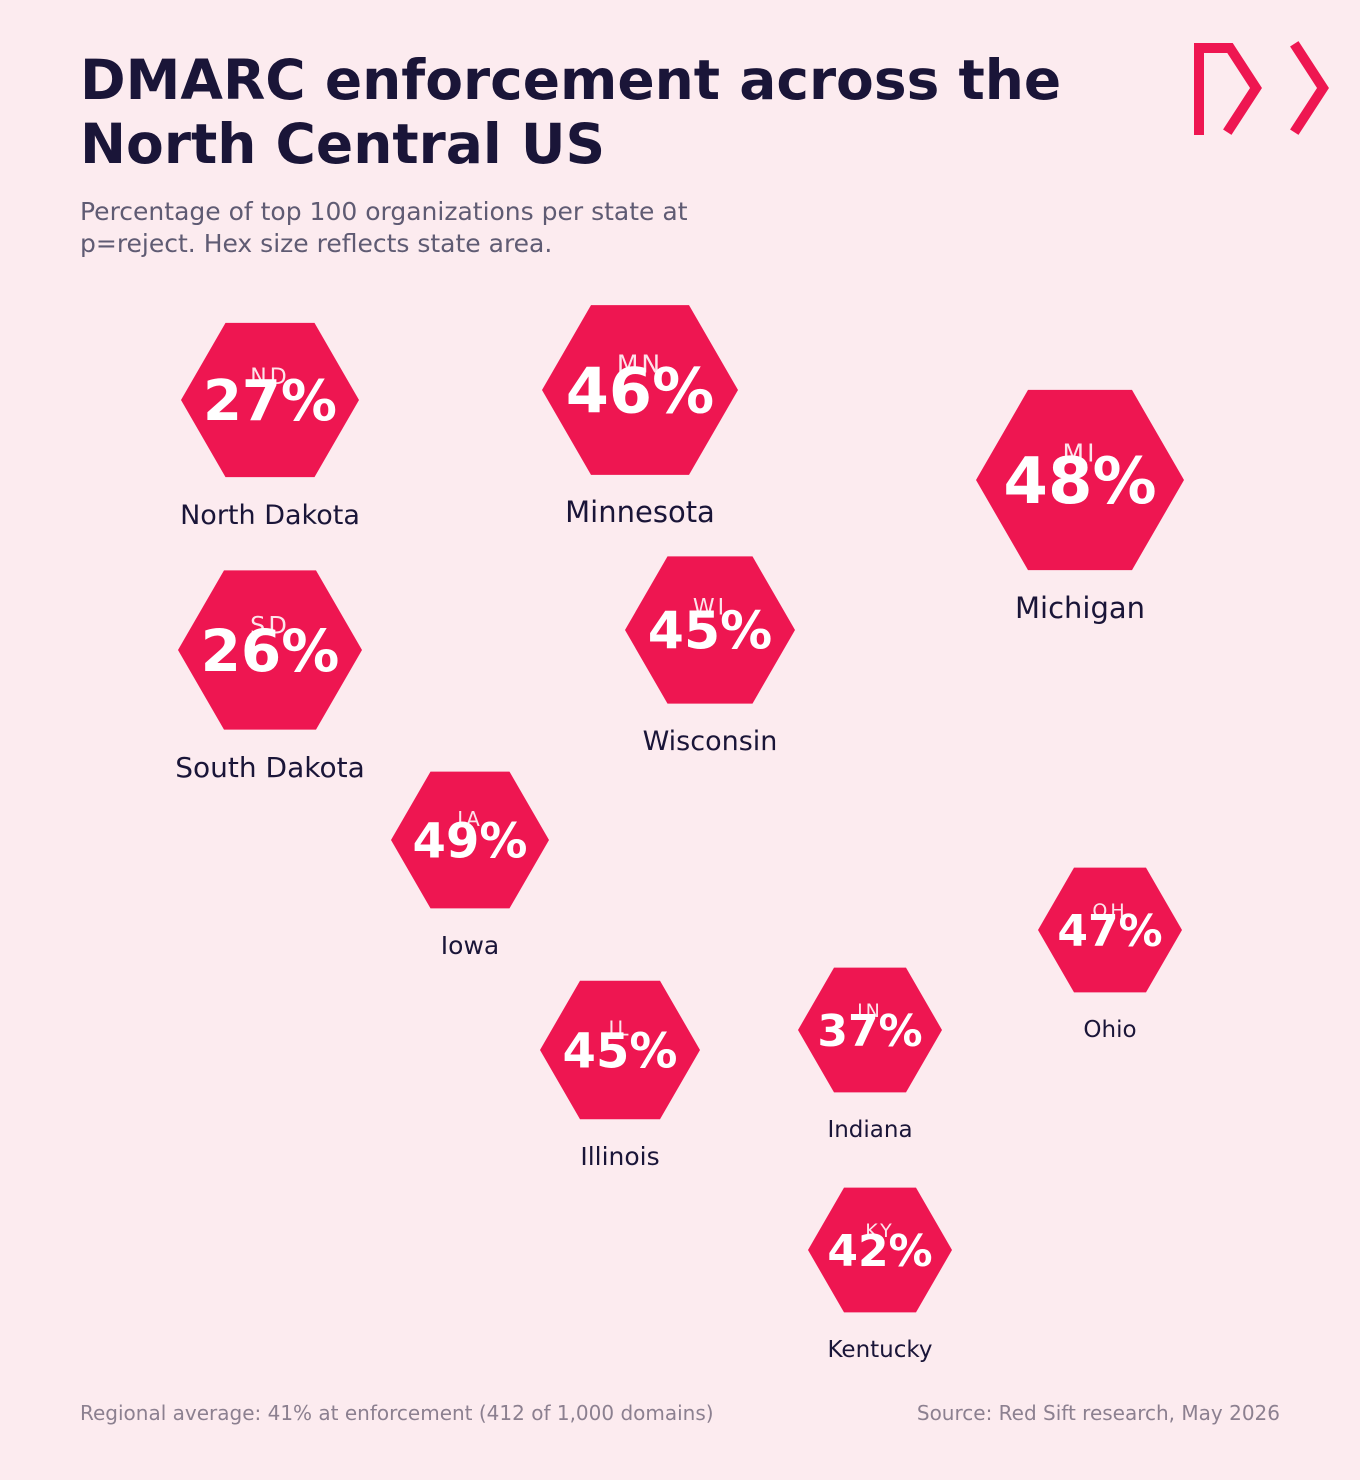  I want to click on state-enforcement-value: 26%, so click(270, 651).